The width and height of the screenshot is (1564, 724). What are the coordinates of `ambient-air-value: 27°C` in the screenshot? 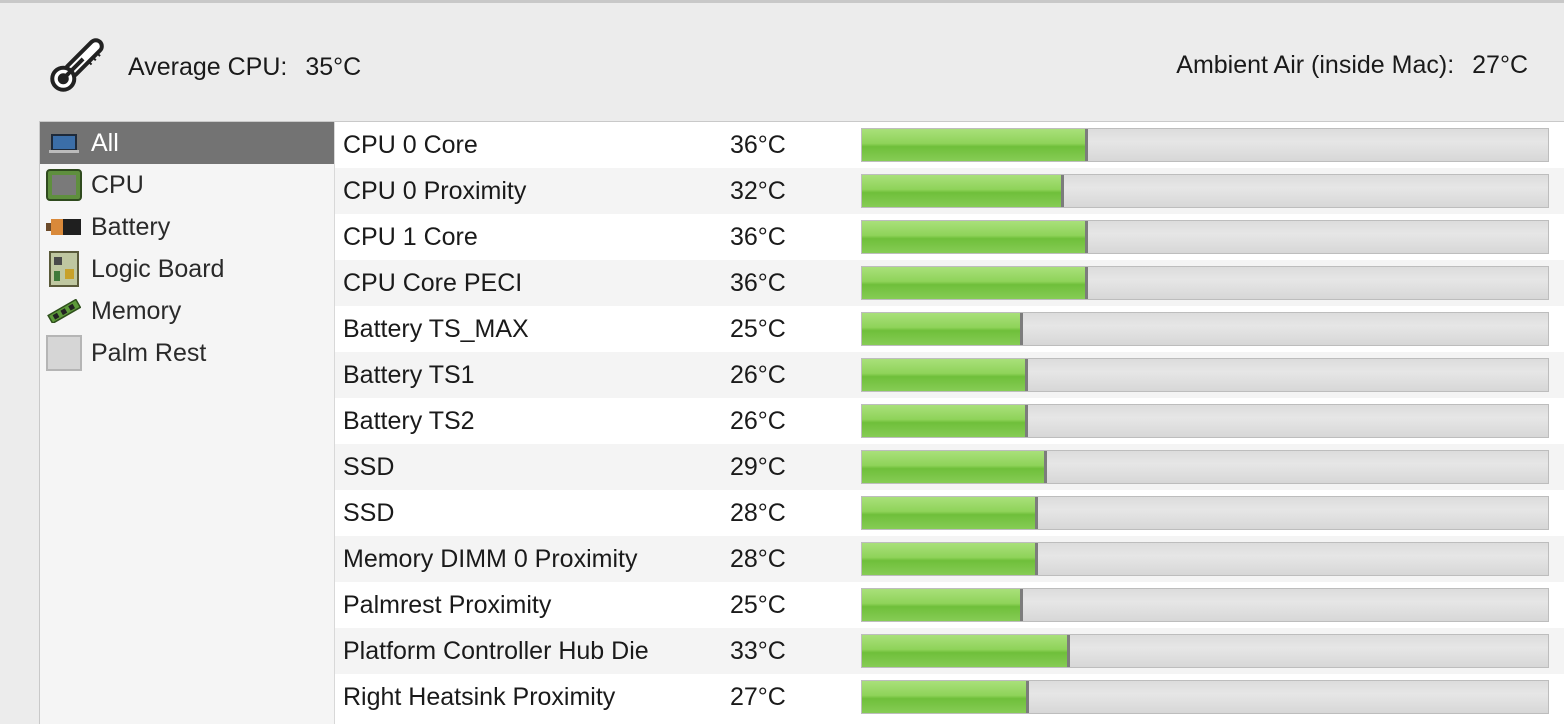 It's located at (1500, 65).